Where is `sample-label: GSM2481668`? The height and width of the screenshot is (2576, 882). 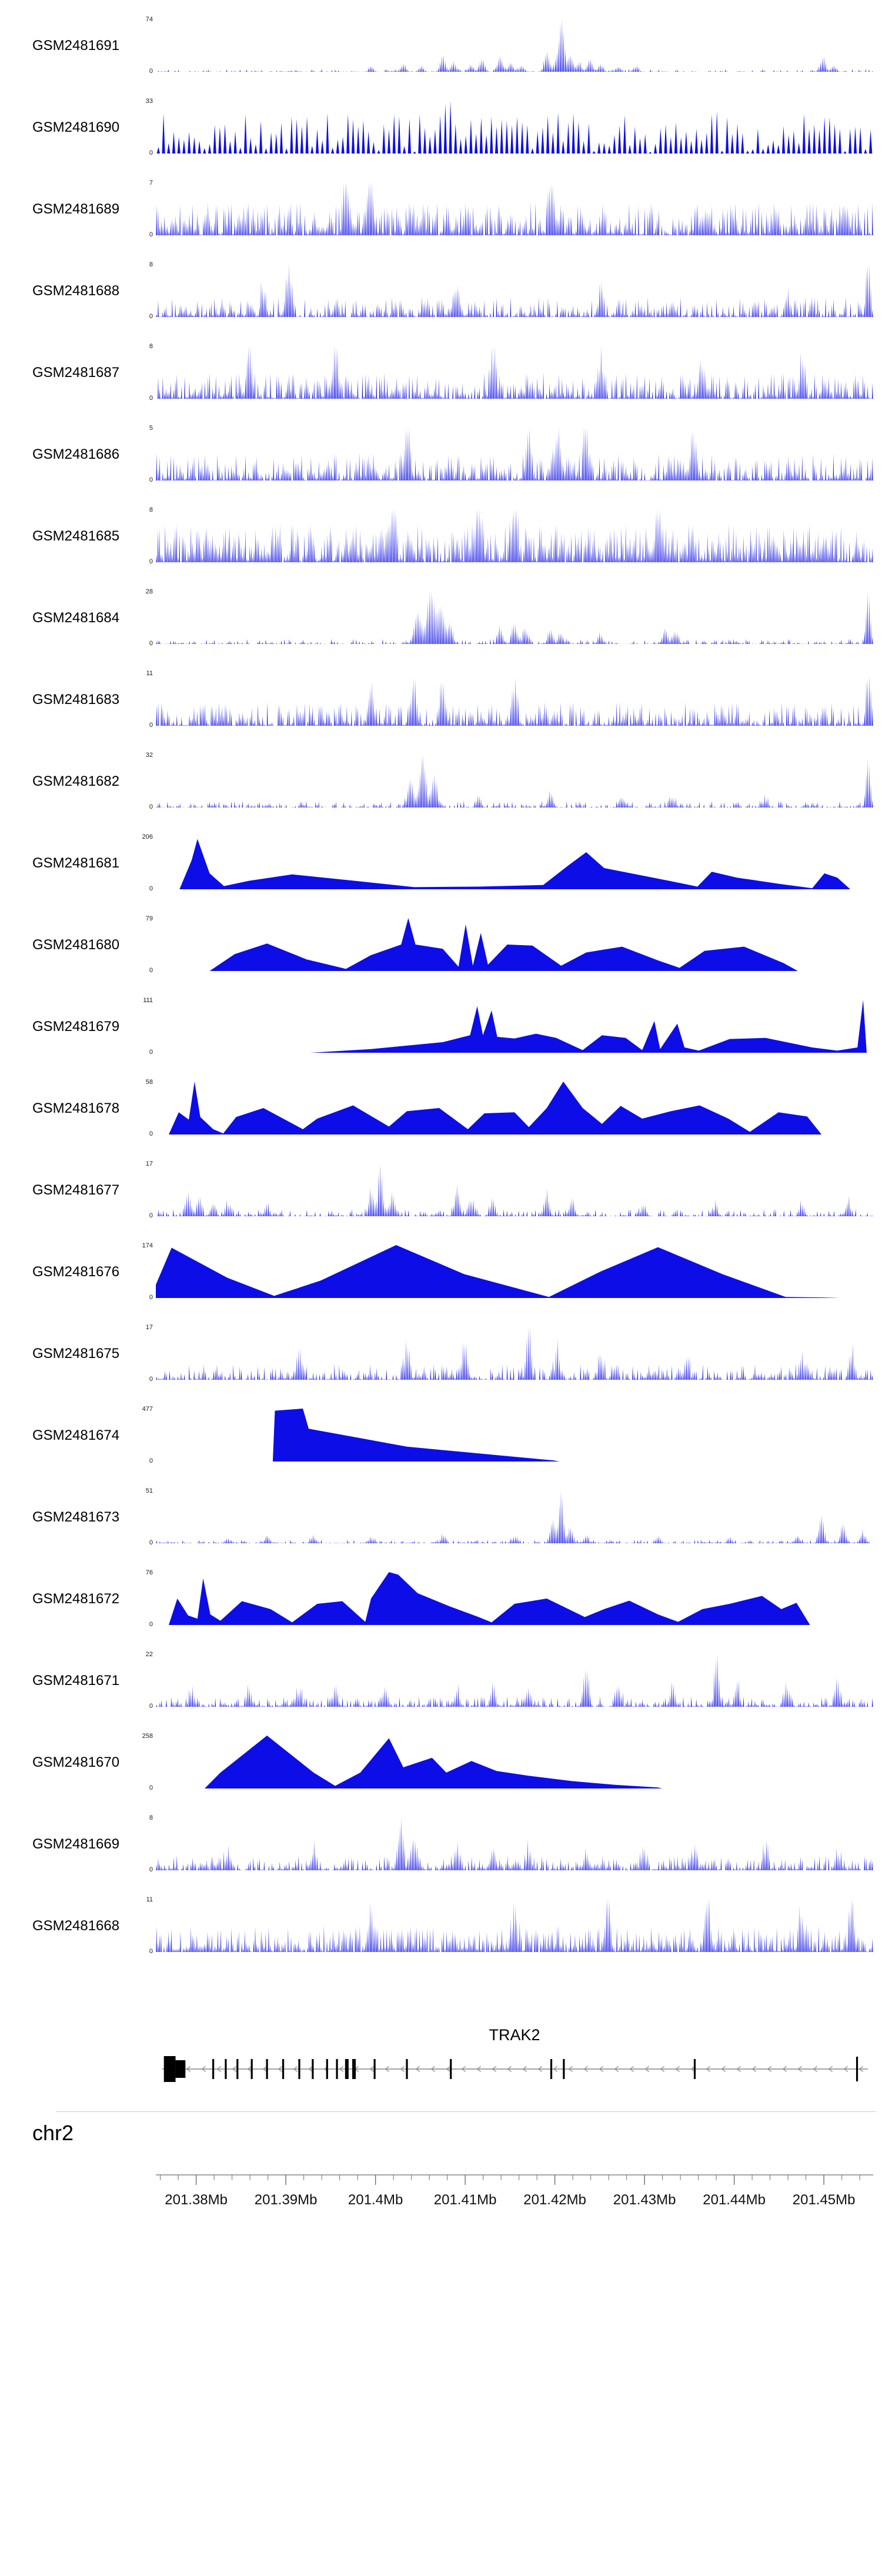
sample-label: GSM2481668 is located at coordinates (76, 1926).